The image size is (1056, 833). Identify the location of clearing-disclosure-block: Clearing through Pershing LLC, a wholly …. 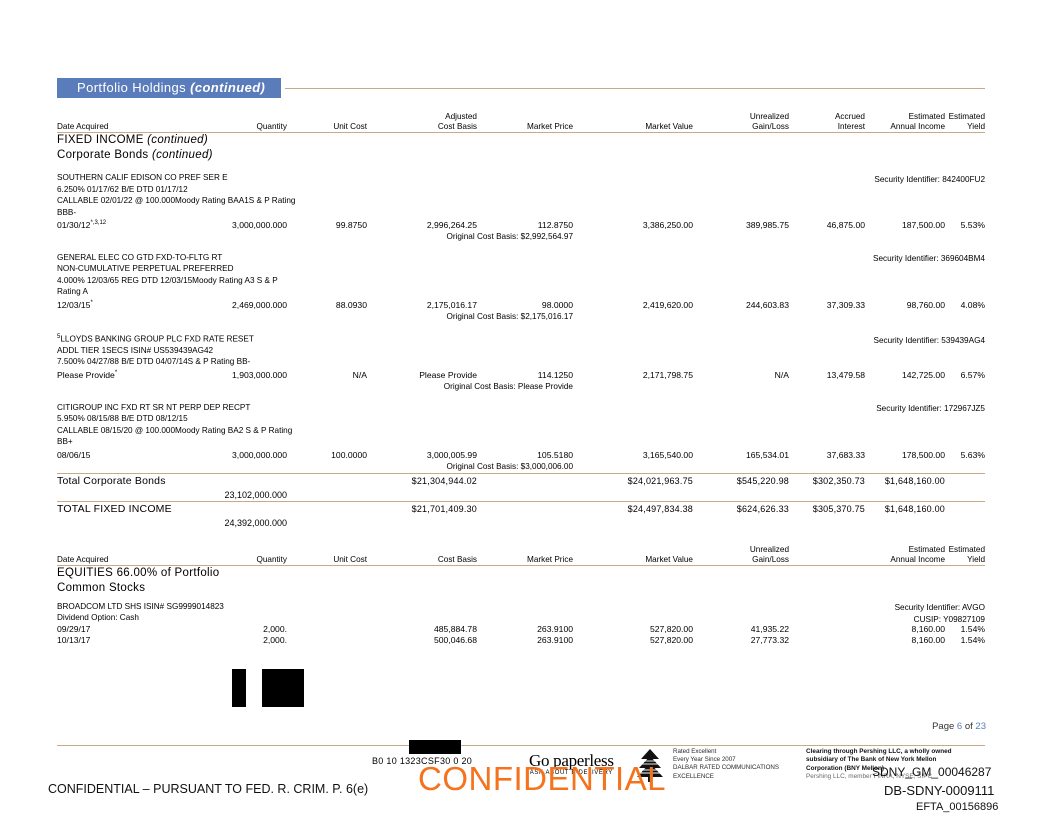
(901, 765).